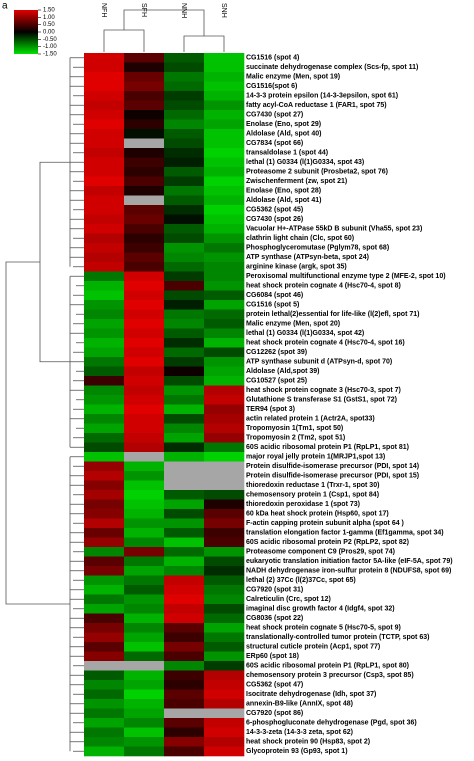 Image resolution: width=474 pixels, height=761 pixels. What do you see at coordinates (283, 191) in the screenshot?
I see `row-label: Enolase (Eno, spot 28)` at bounding box center [283, 191].